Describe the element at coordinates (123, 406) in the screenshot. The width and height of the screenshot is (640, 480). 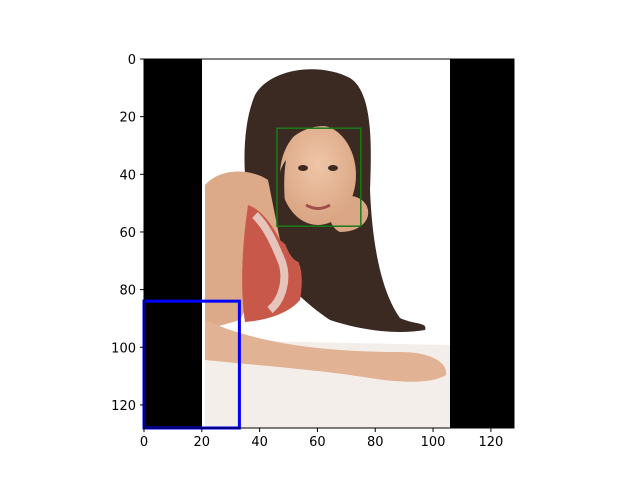
I see `y-tick-label: 120` at that location.